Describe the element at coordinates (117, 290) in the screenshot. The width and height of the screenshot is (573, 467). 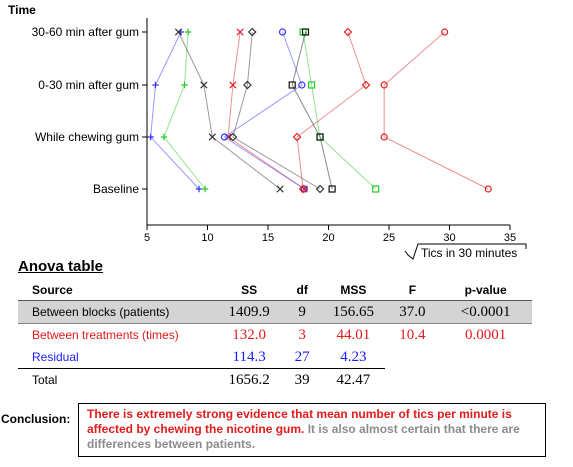
I see `header-source: Source` at that location.